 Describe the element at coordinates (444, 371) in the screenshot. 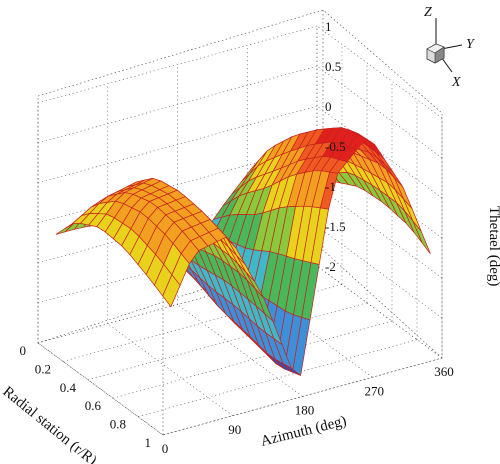

I see `y-tick-label: 360` at that location.